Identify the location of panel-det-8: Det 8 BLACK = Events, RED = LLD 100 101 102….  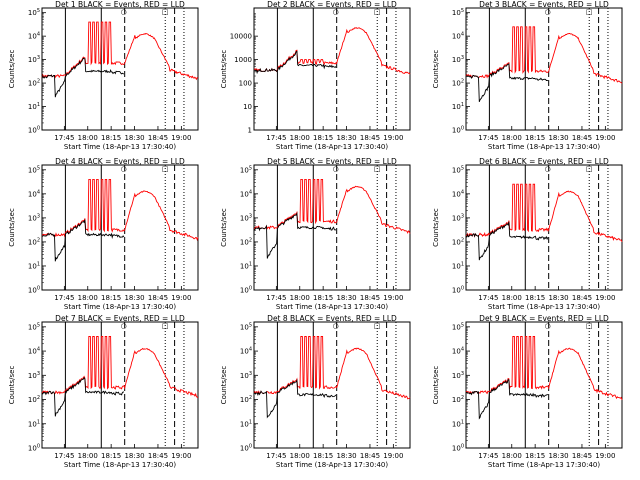
(315, 391).